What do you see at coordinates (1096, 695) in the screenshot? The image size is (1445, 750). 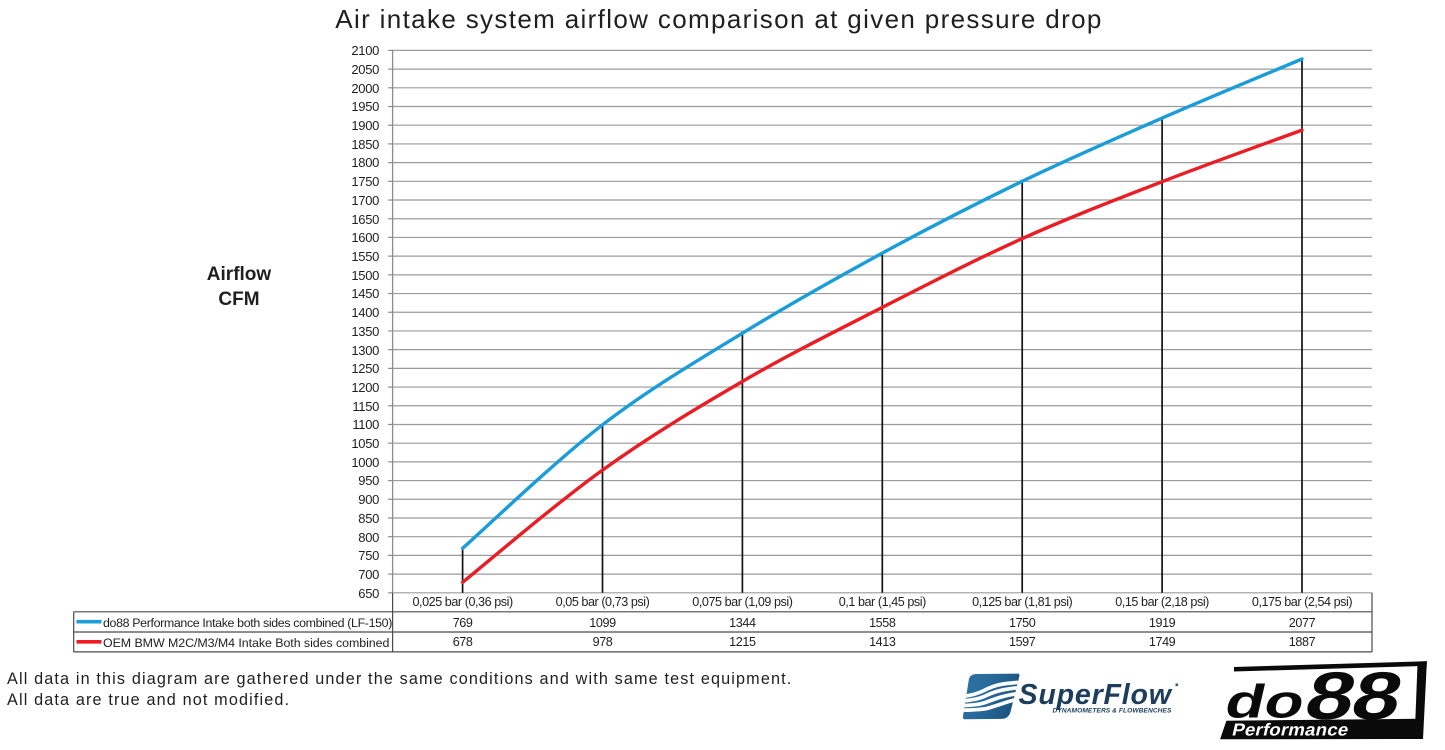 I see `svg-text: SuperFlow` at bounding box center [1096, 695].